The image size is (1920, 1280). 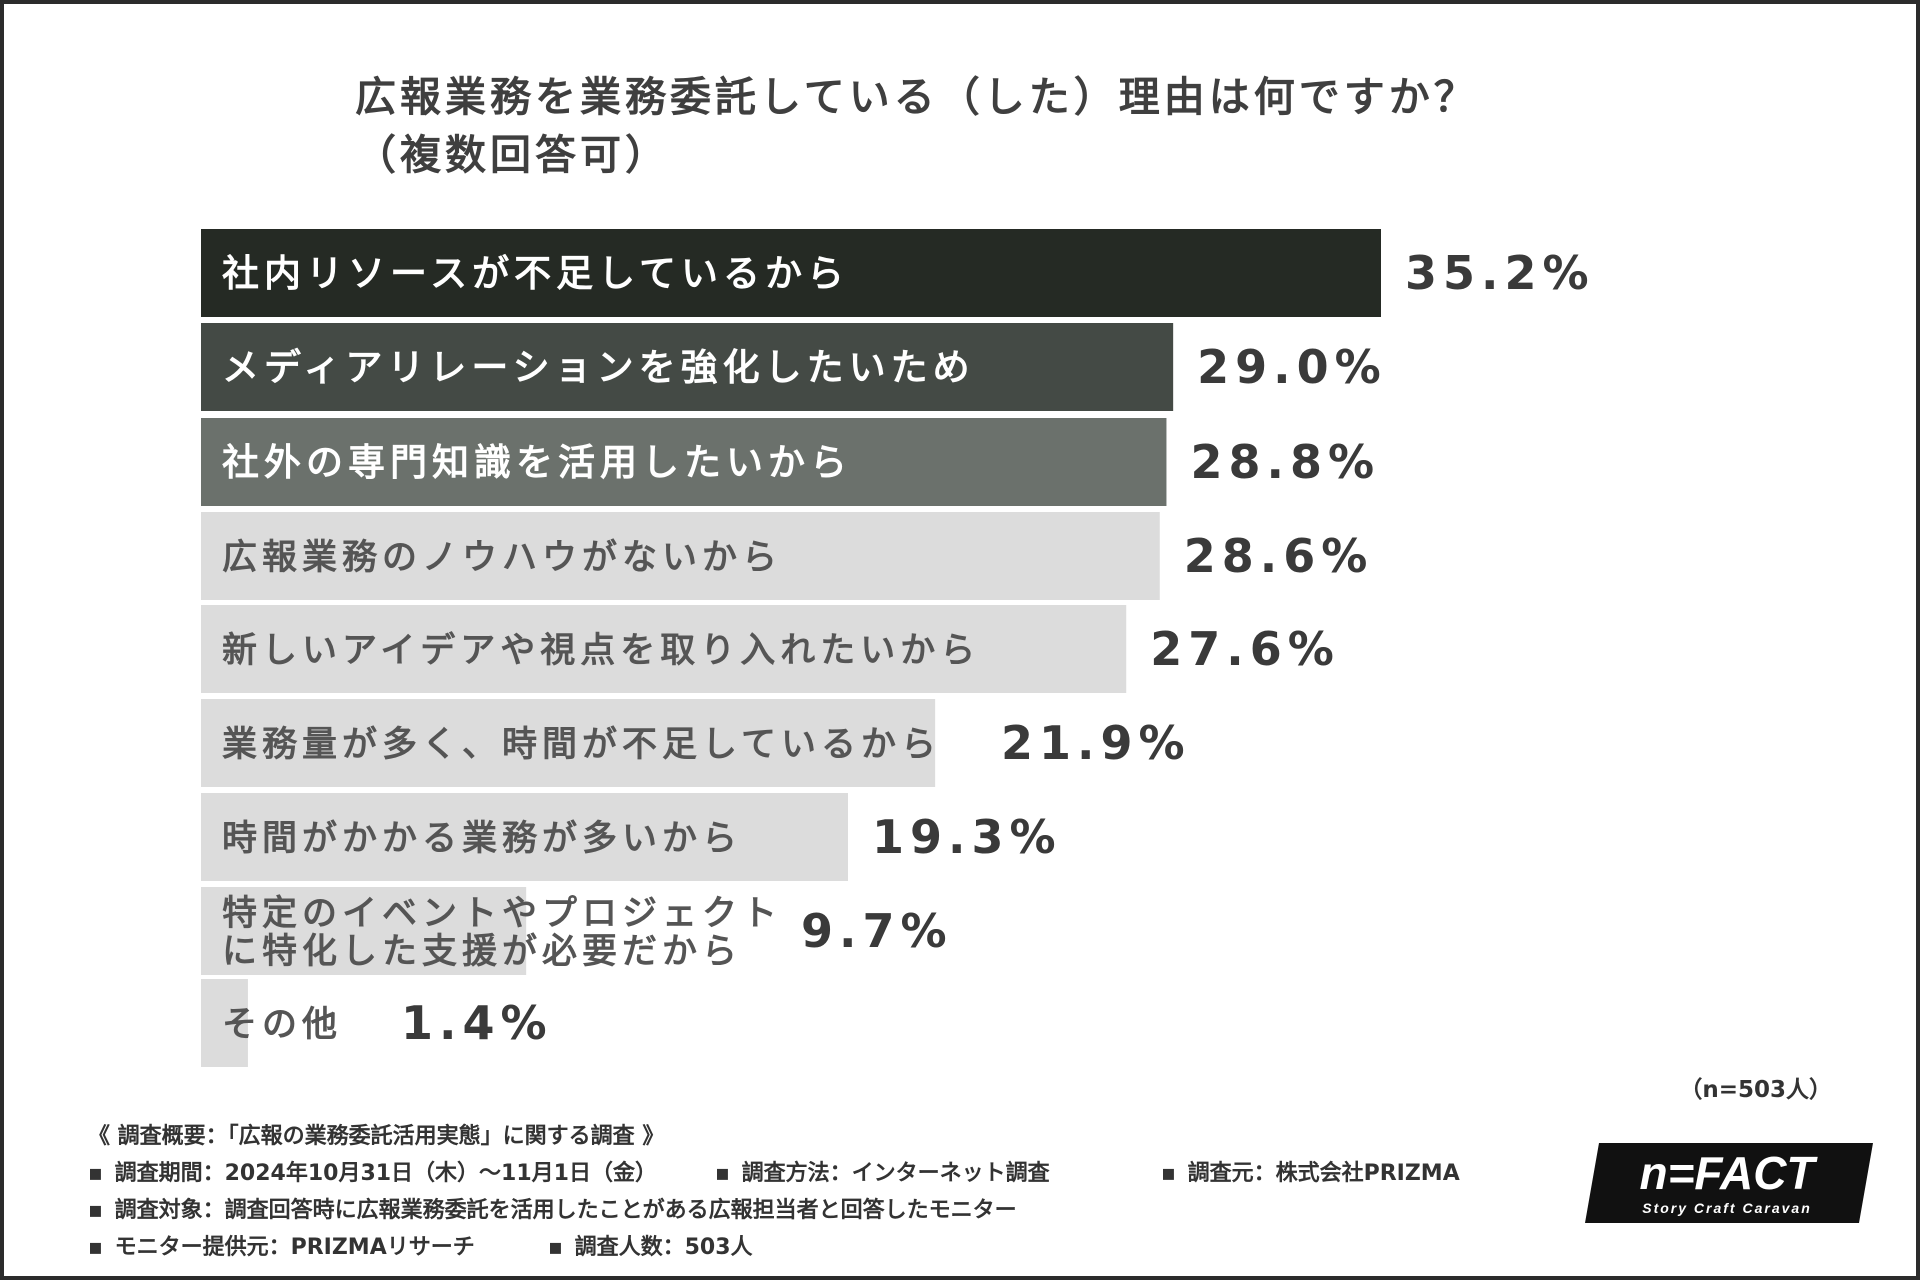 I want to click on nfact-logo: n=FACT Story Craft Caravan, so click(x=1729, y=1183).